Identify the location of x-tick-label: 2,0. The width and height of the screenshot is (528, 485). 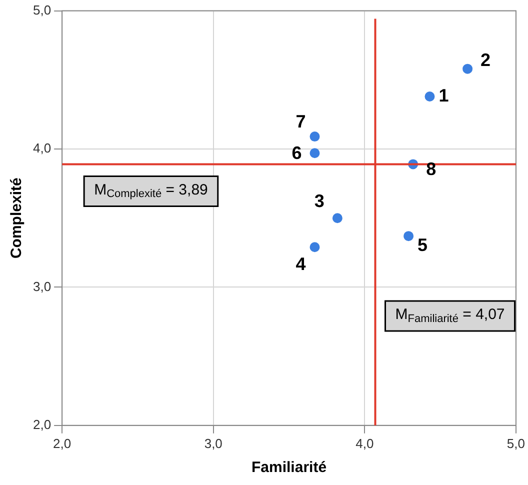
(62, 443).